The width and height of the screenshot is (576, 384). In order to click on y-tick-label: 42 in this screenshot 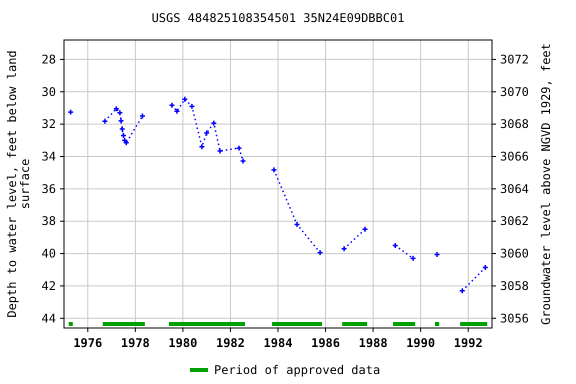, I will do `click(49, 285)`.